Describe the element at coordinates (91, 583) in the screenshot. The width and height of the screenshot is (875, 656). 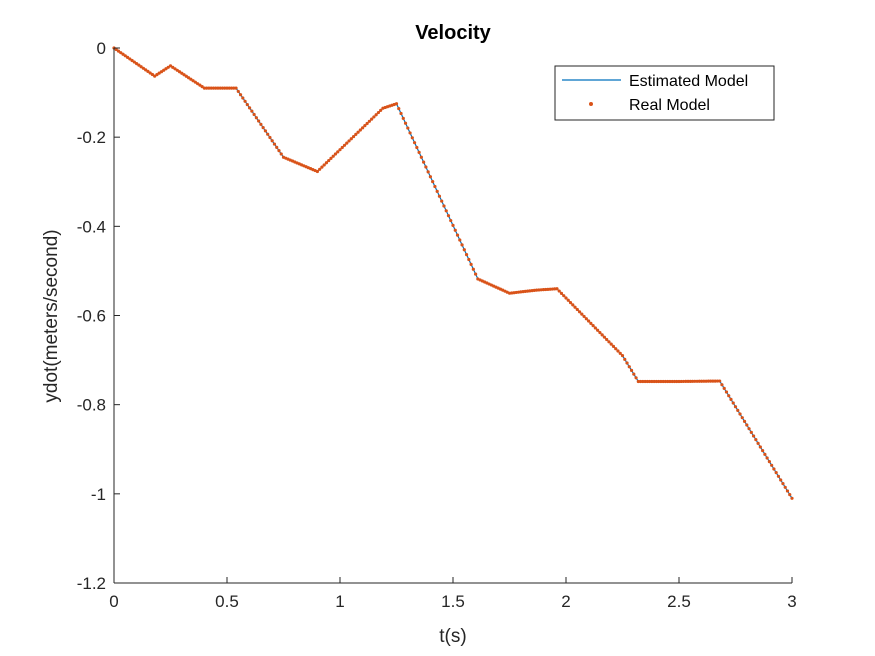
I see `y-tick-label: -1.2` at that location.